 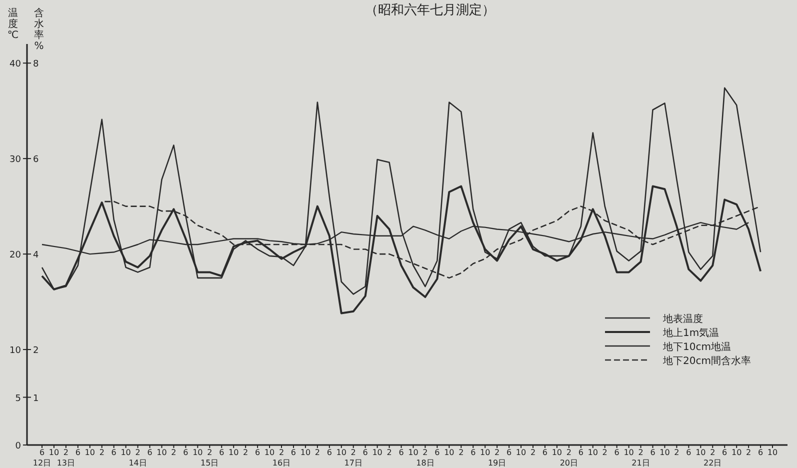 What do you see at coordinates (36, 65) in the screenshot?
I see `y2-tick-label: 8` at bounding box center [36, 65].